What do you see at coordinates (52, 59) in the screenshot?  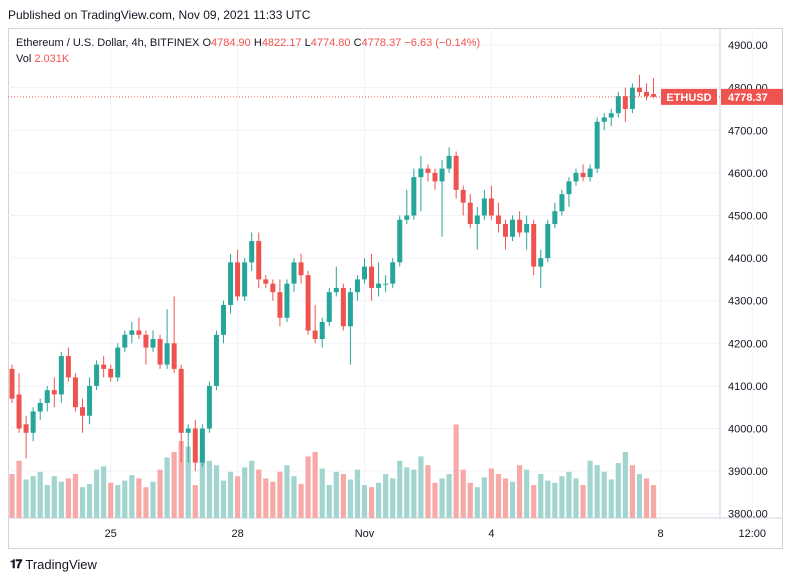 I see `volume-value: 2.031K` at bounding box center [52, 59].